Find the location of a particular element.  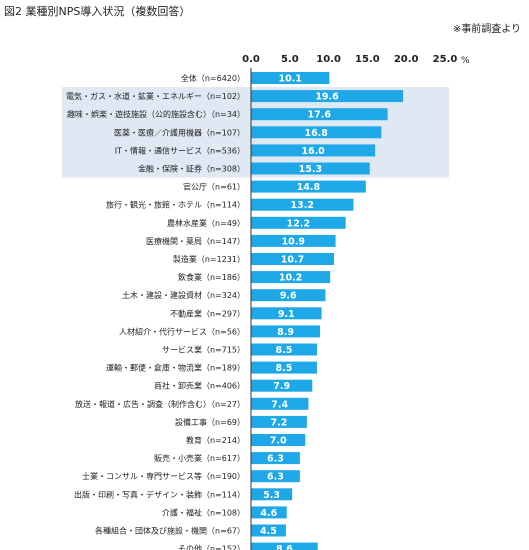

category-label: 販売・小売業（n=617） is located at coordinates (199, 458).